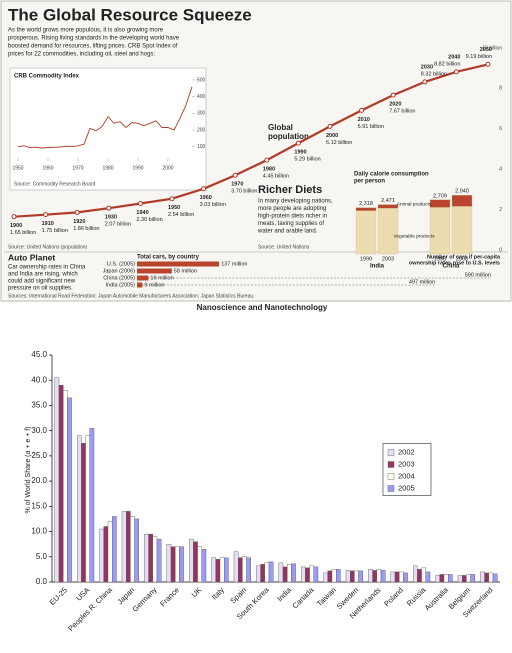  Describe the element at coordinates (42, 581) in the screenshot. I see `y-tick-label: 0.0` at that location.